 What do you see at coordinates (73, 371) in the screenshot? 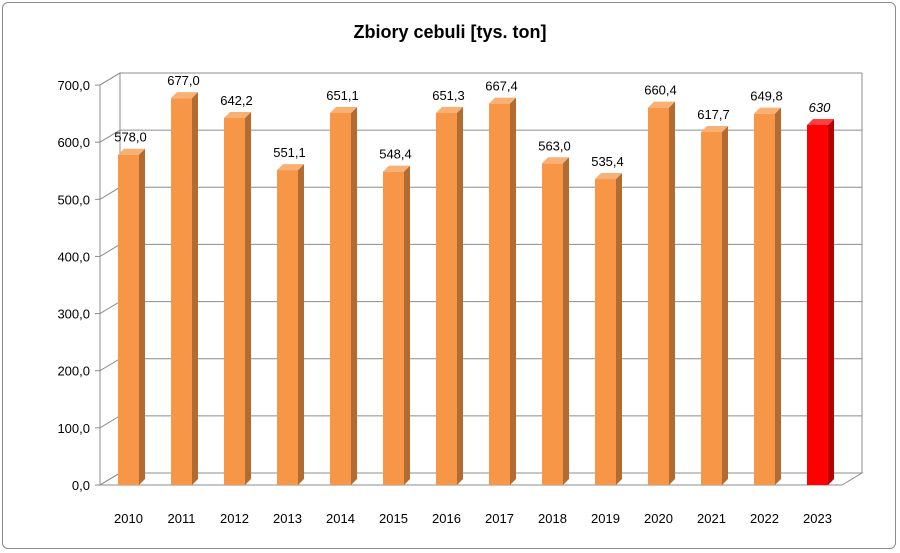
I see `y-tick-label: 200,0` at bounding box center [73, 371].